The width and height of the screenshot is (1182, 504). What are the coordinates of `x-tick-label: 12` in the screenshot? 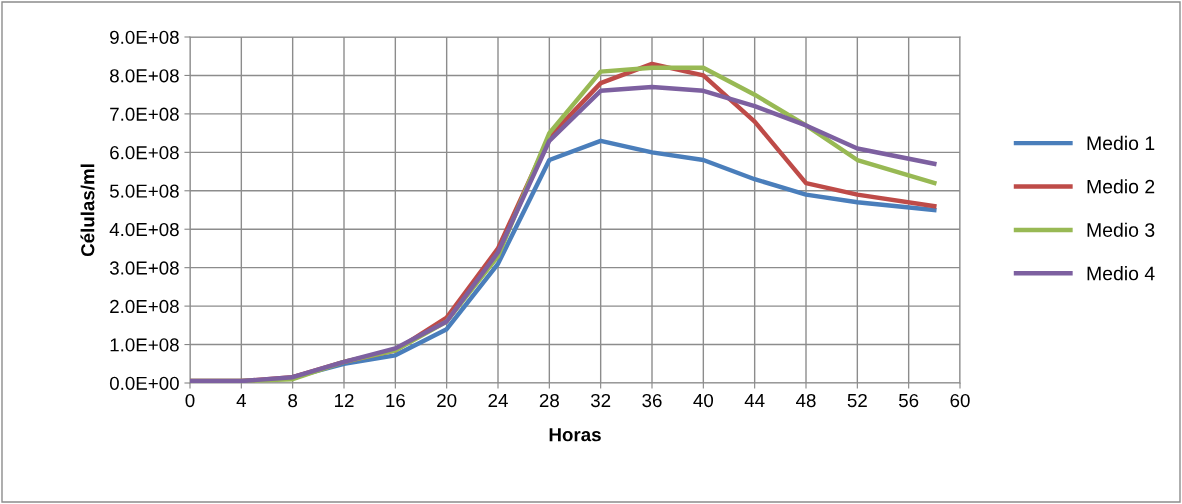 It's located at (344, 400).